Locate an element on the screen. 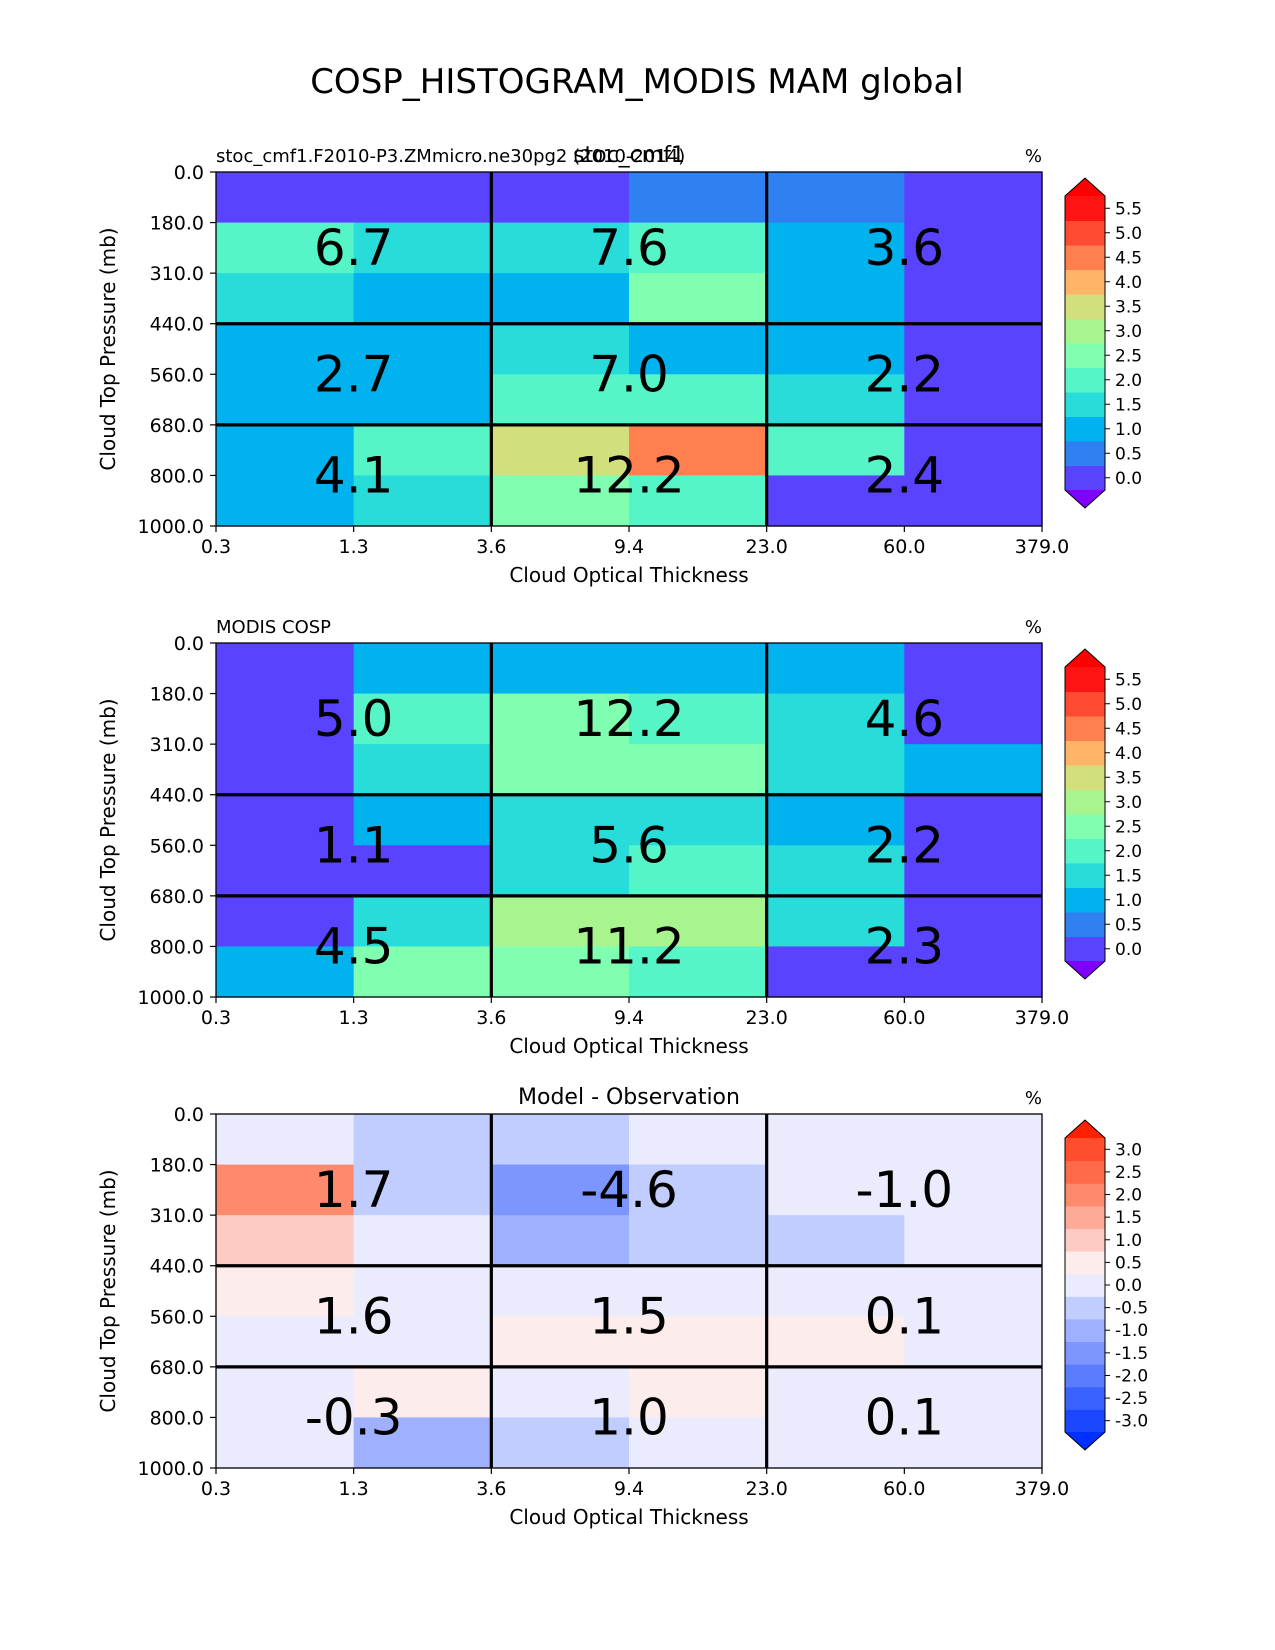 The width and height of the screenshot is (1275, 1650). box-value: 12.2 is located at coordinates (628, 719).